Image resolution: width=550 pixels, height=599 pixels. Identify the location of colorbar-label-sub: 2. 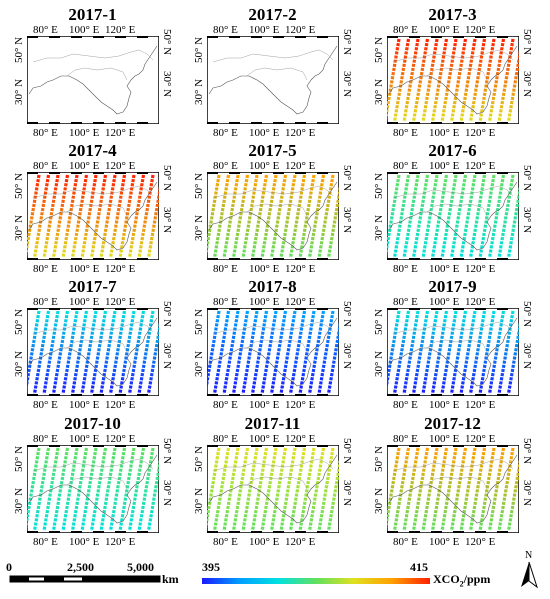
(461, 584).